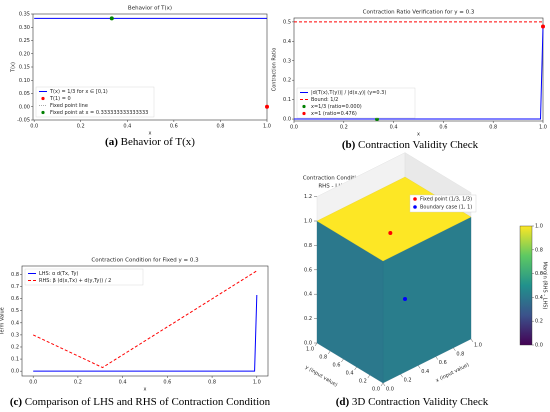  I want to click on legend-label: T(1) = 0, so click(60, 99).